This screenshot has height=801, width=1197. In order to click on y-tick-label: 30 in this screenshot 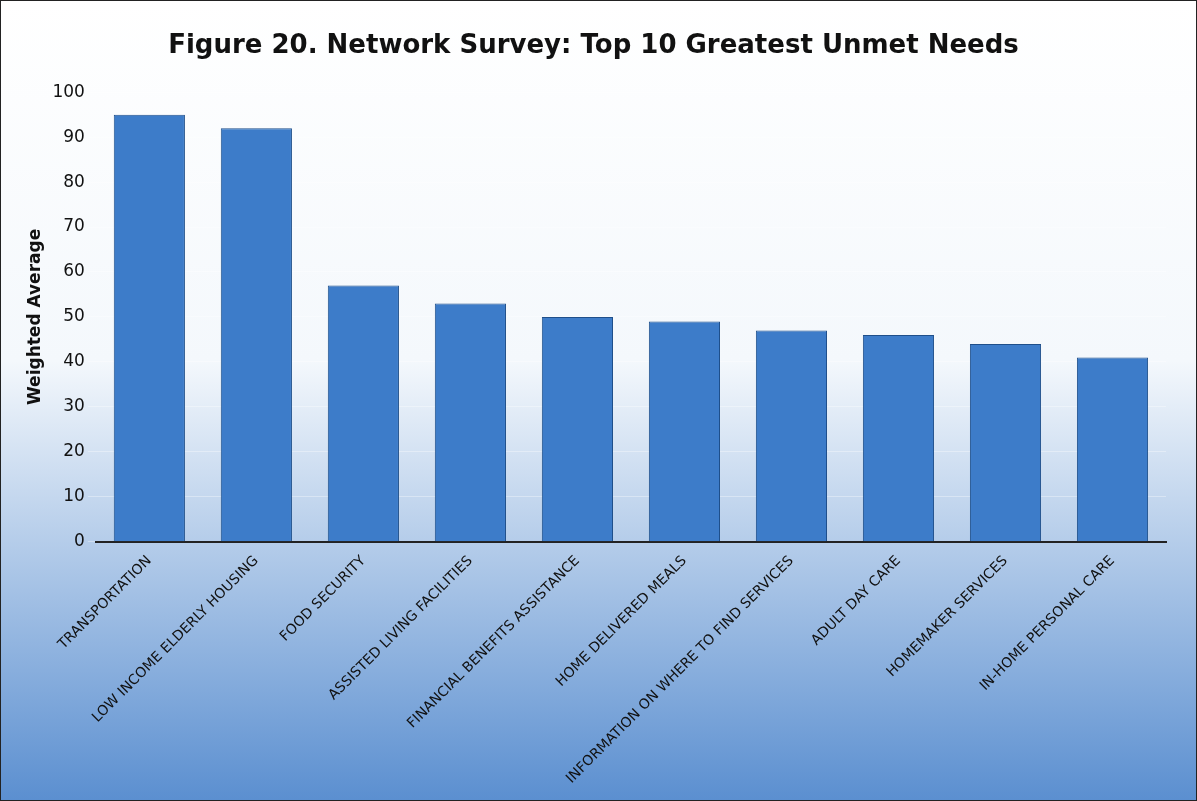, I will do `click(74, 405)`.